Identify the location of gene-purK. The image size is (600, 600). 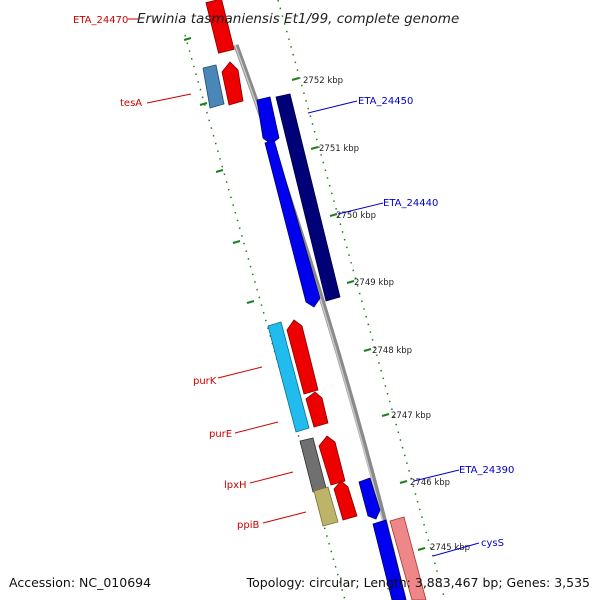
(293, 376).